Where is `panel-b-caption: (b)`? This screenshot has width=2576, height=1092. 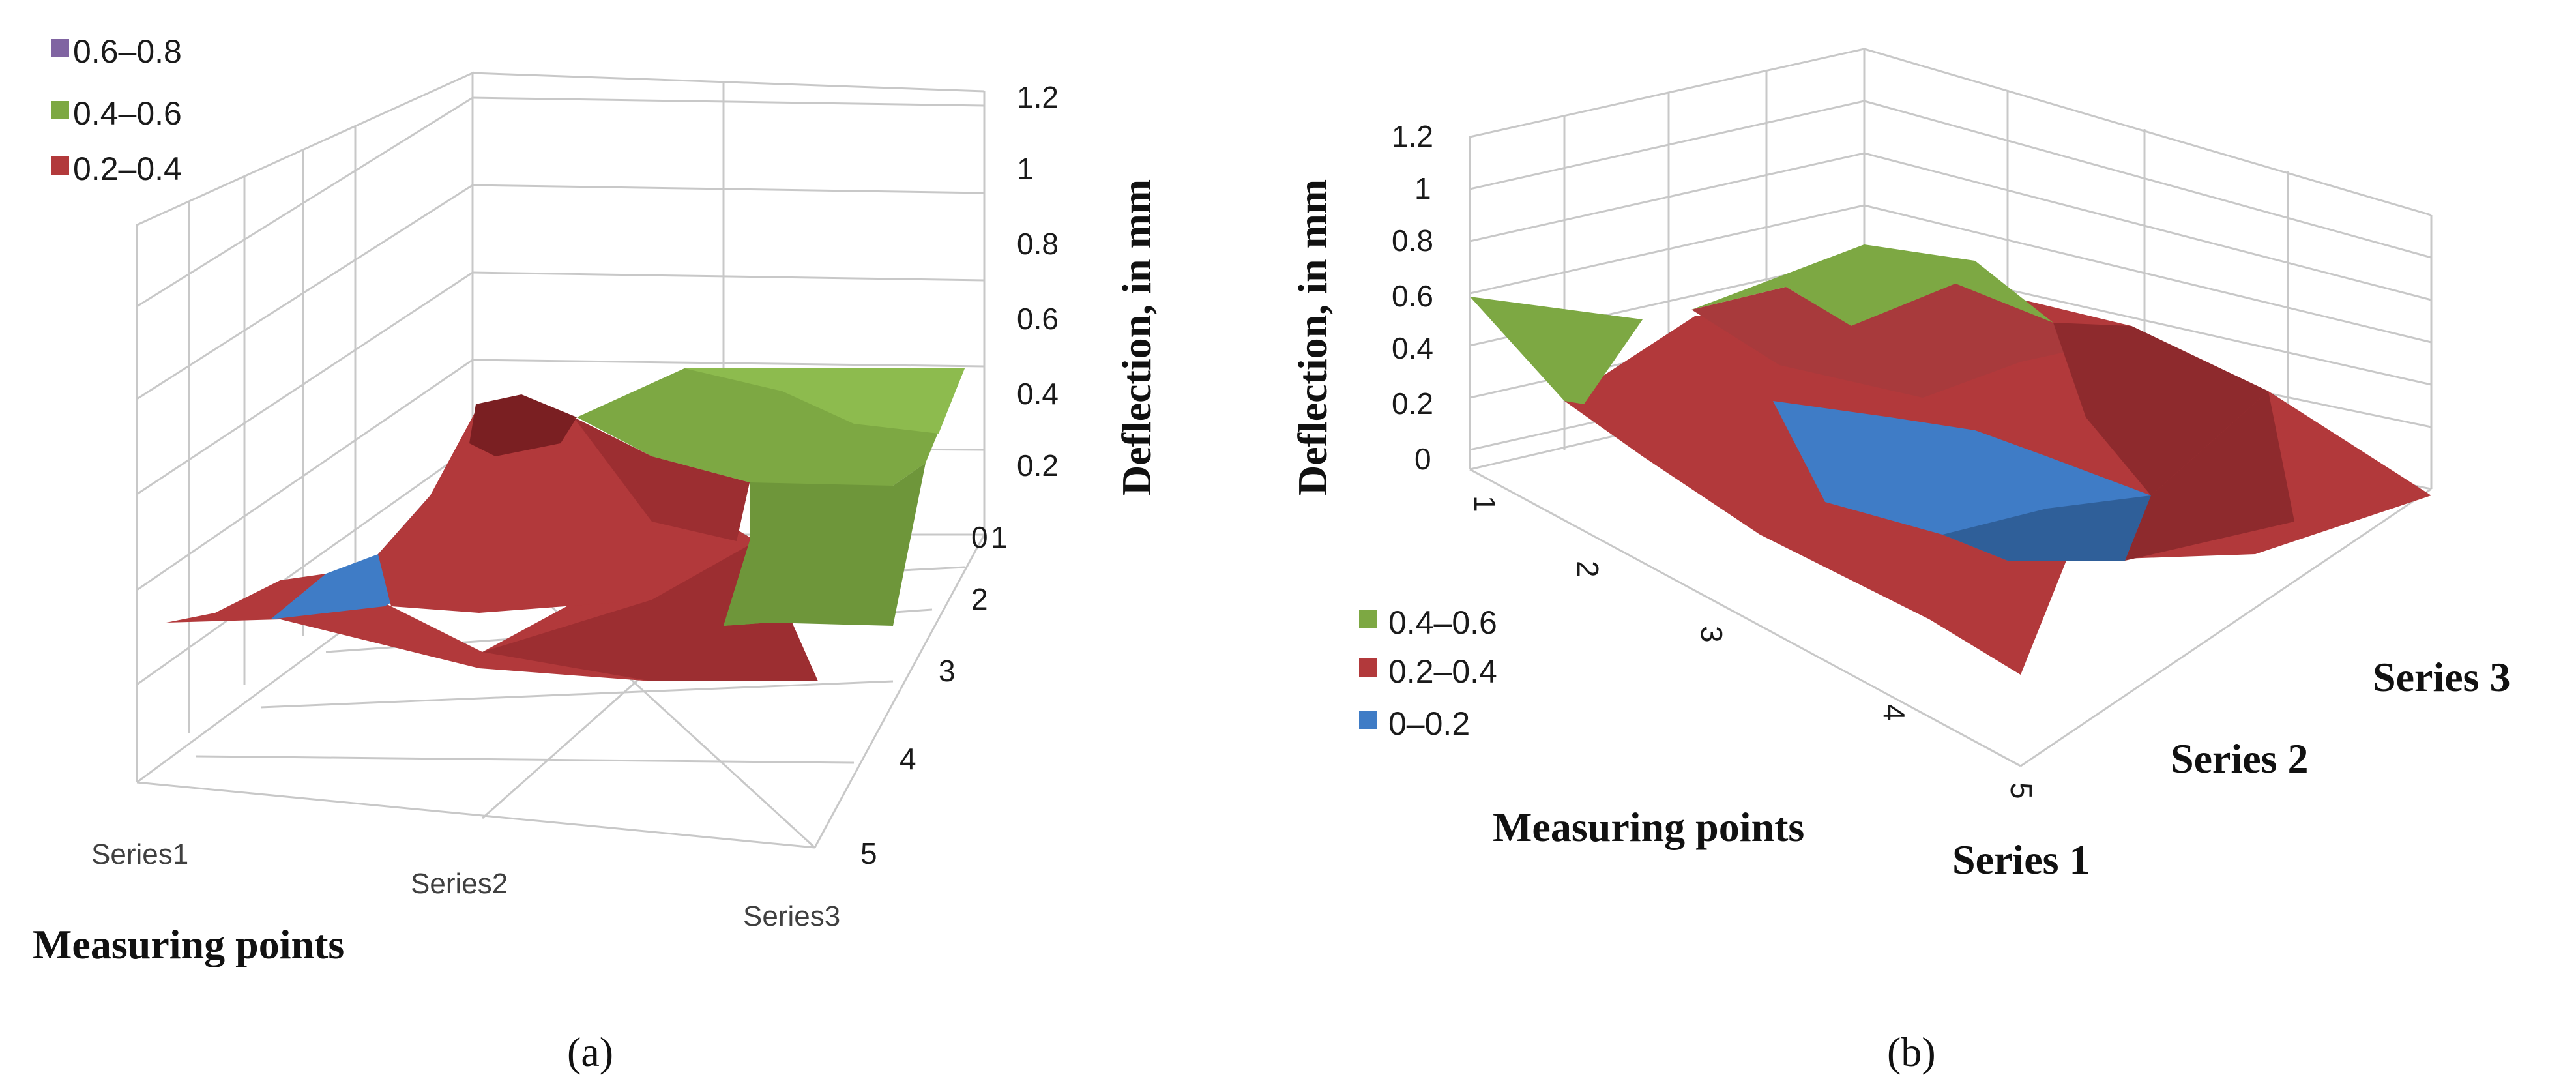 panel-b-caption: (b) is located at coordinates (1911, 1052).